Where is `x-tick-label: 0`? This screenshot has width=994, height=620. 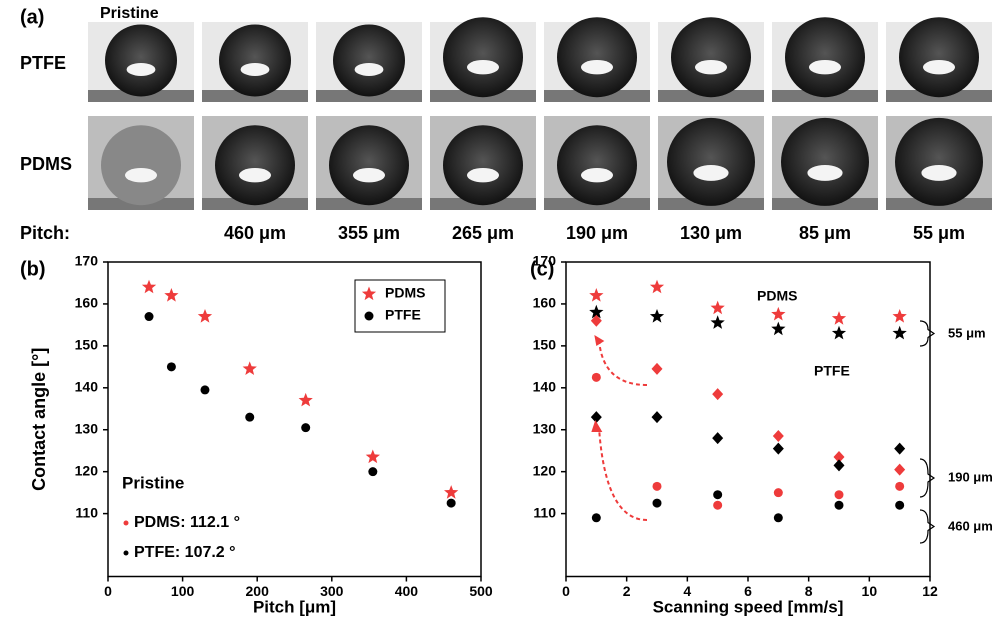 x-tick-label: 0 is located at coordinates (566, 591).